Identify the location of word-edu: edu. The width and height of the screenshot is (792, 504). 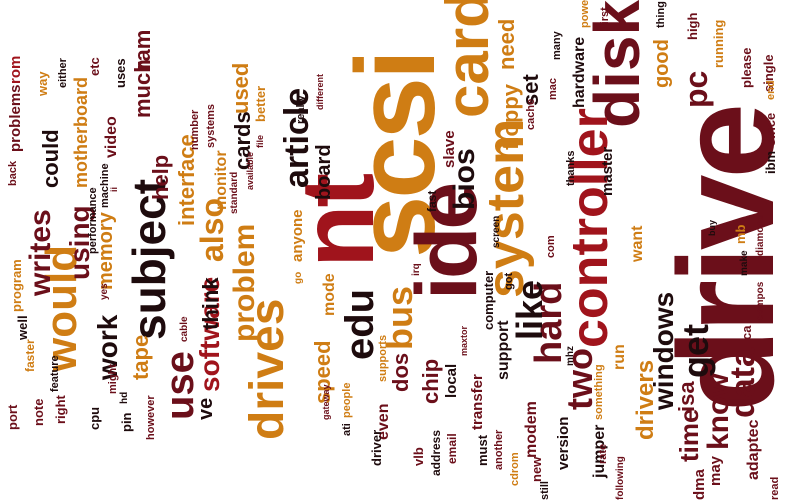
(360, 324).